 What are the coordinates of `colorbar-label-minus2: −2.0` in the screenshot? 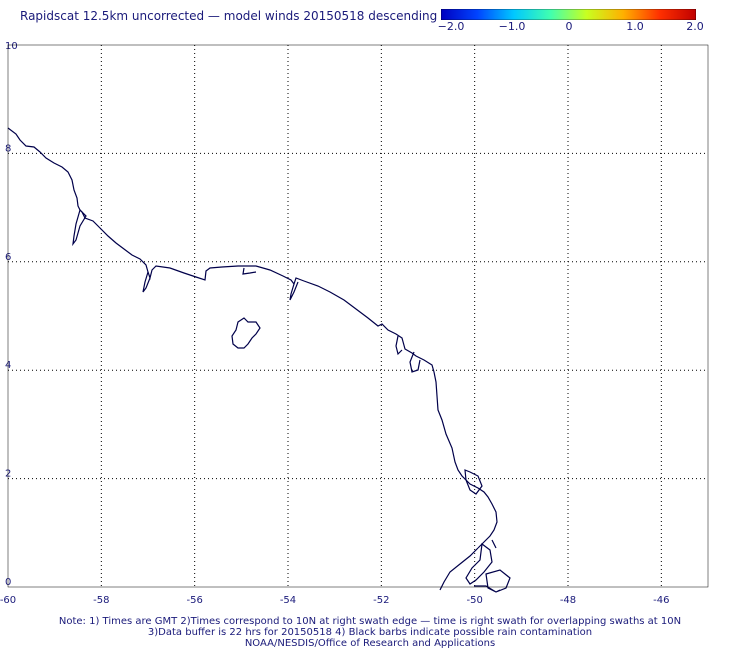 It's located at (451, 26).